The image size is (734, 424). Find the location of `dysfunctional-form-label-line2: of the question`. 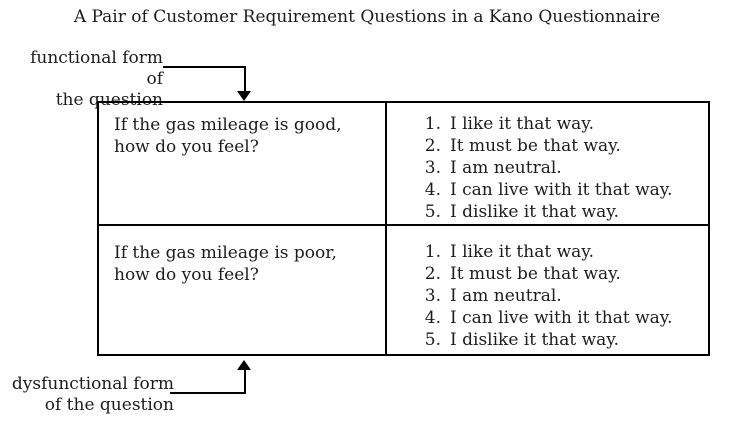

dysfunctional-form-label-line2: of the question is located at coordinates (109, 405).